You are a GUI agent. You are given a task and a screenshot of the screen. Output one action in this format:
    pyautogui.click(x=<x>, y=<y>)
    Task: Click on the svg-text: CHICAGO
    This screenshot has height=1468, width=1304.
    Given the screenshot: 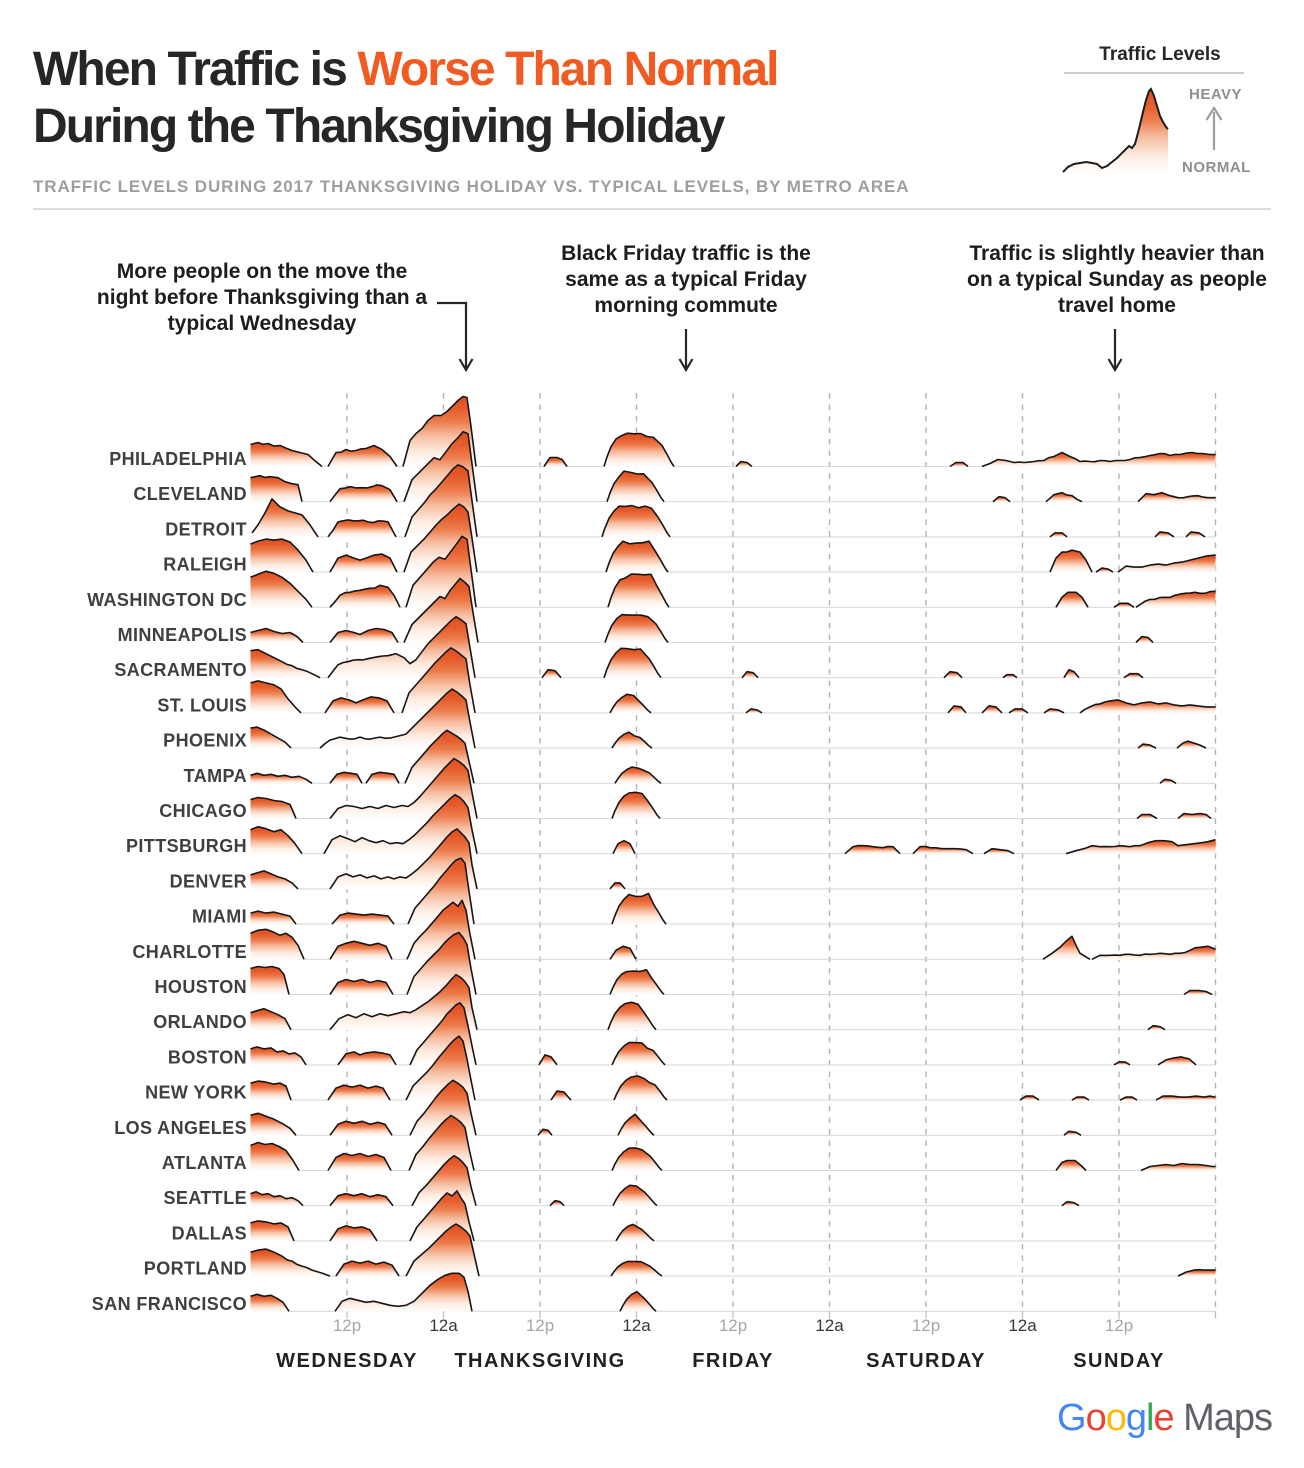 What is the action you would take?
    pyautogui.click(x=203, y=811)
    